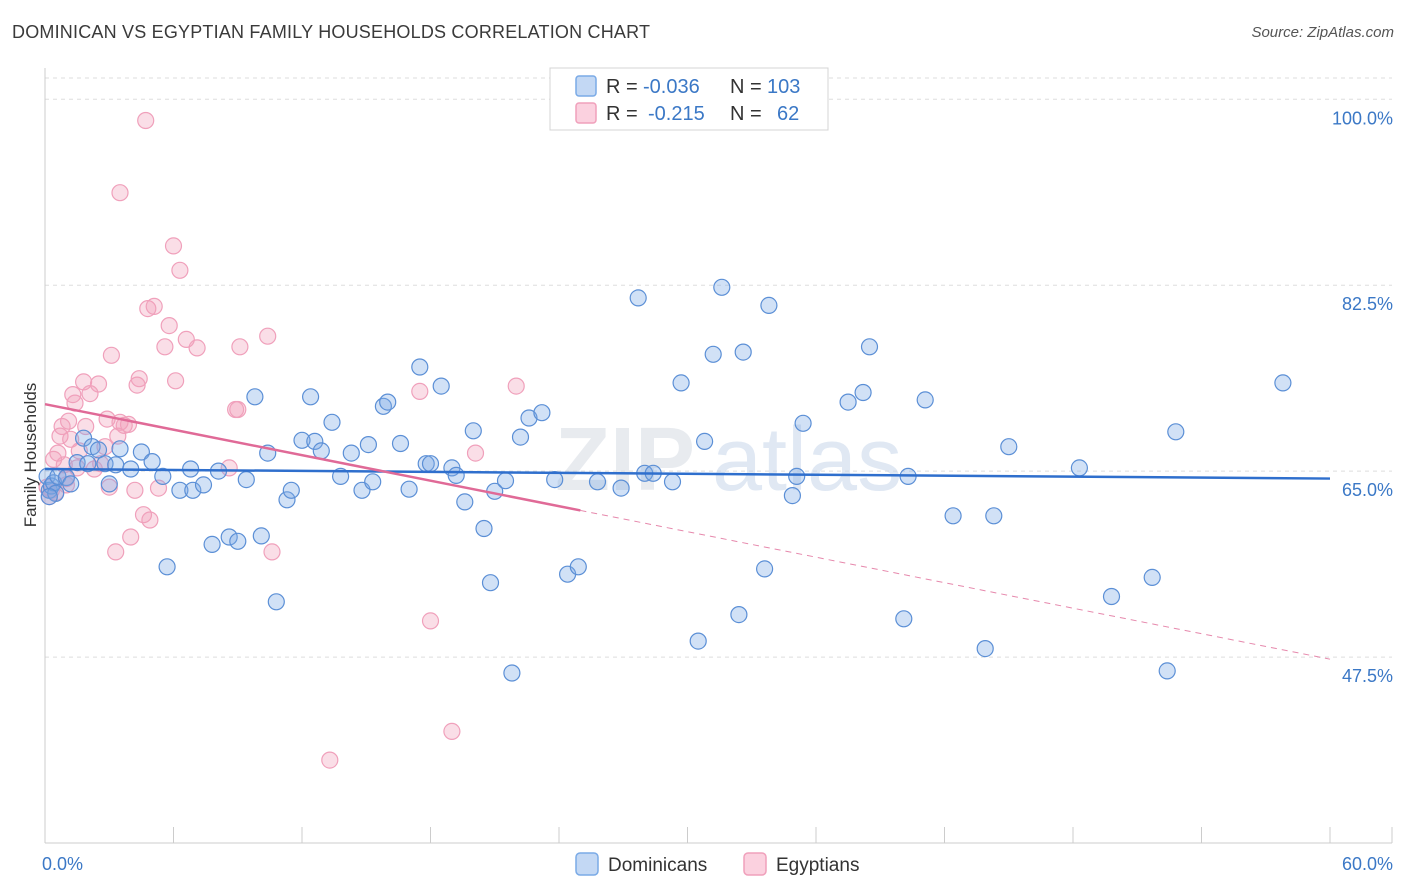  What do you see at coordinates (717, 864) in the screenshot?
I see `series-legend: Dominicans Egyptians` at bounding box center [717, 864].